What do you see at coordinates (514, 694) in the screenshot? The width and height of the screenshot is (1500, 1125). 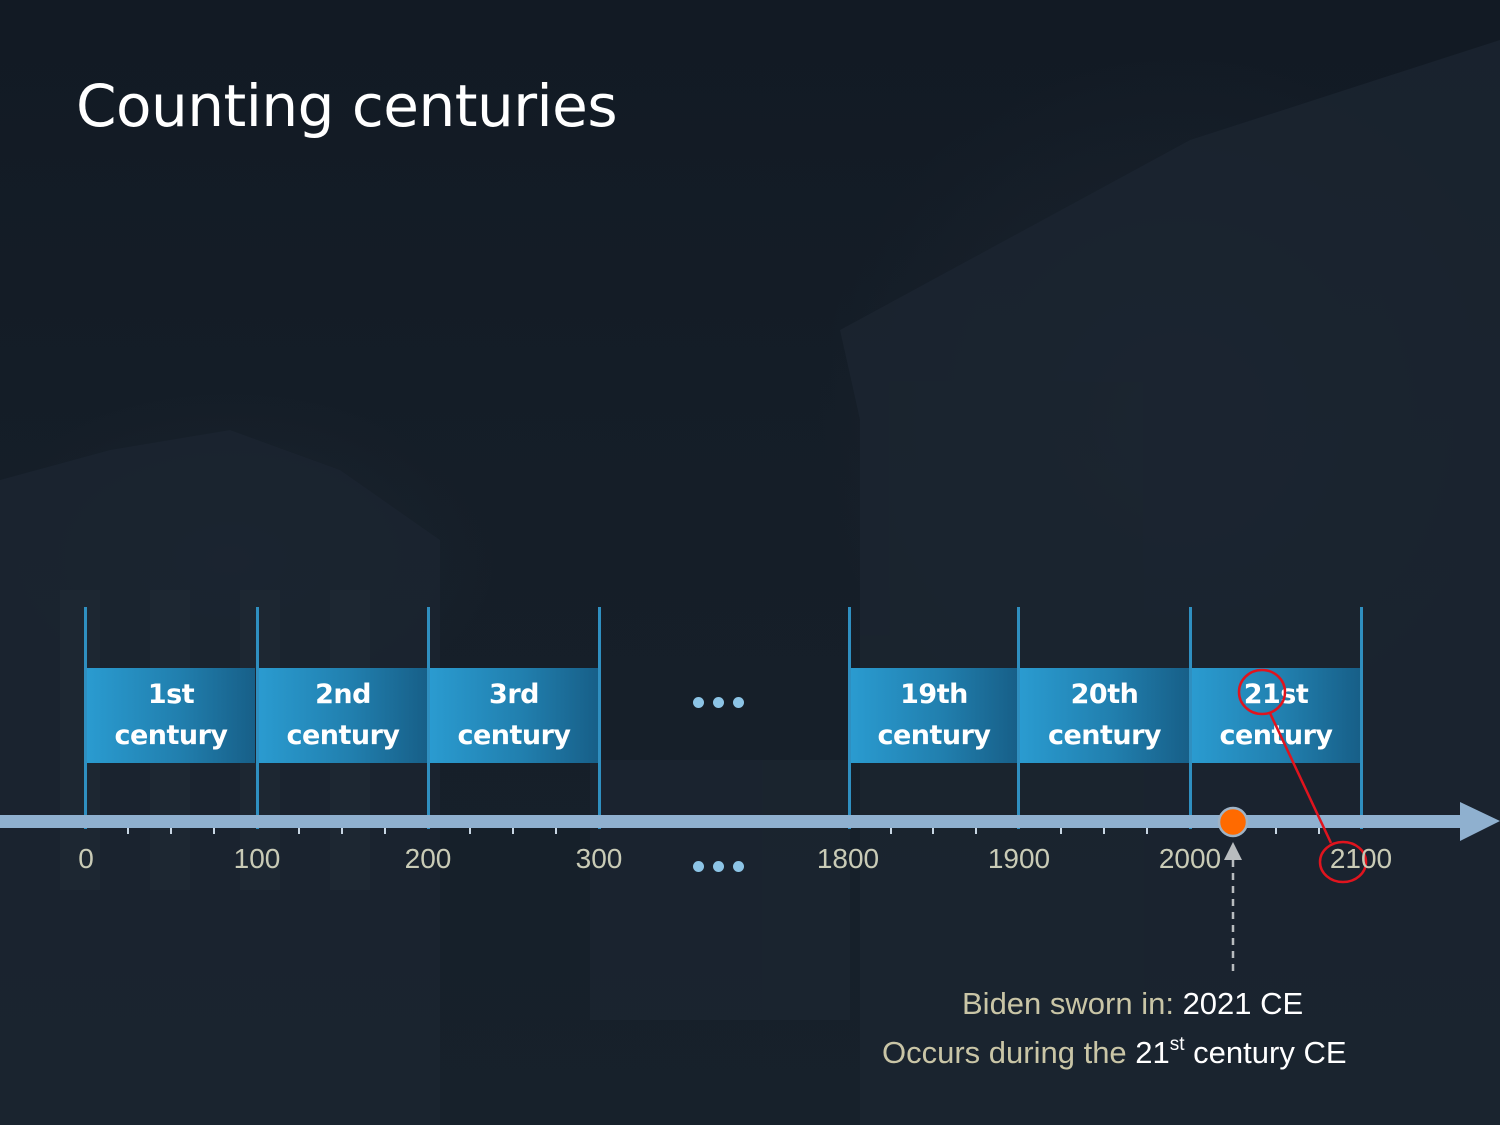 I see `century-ordinal: 3rd` at bounding box center [514, 694].